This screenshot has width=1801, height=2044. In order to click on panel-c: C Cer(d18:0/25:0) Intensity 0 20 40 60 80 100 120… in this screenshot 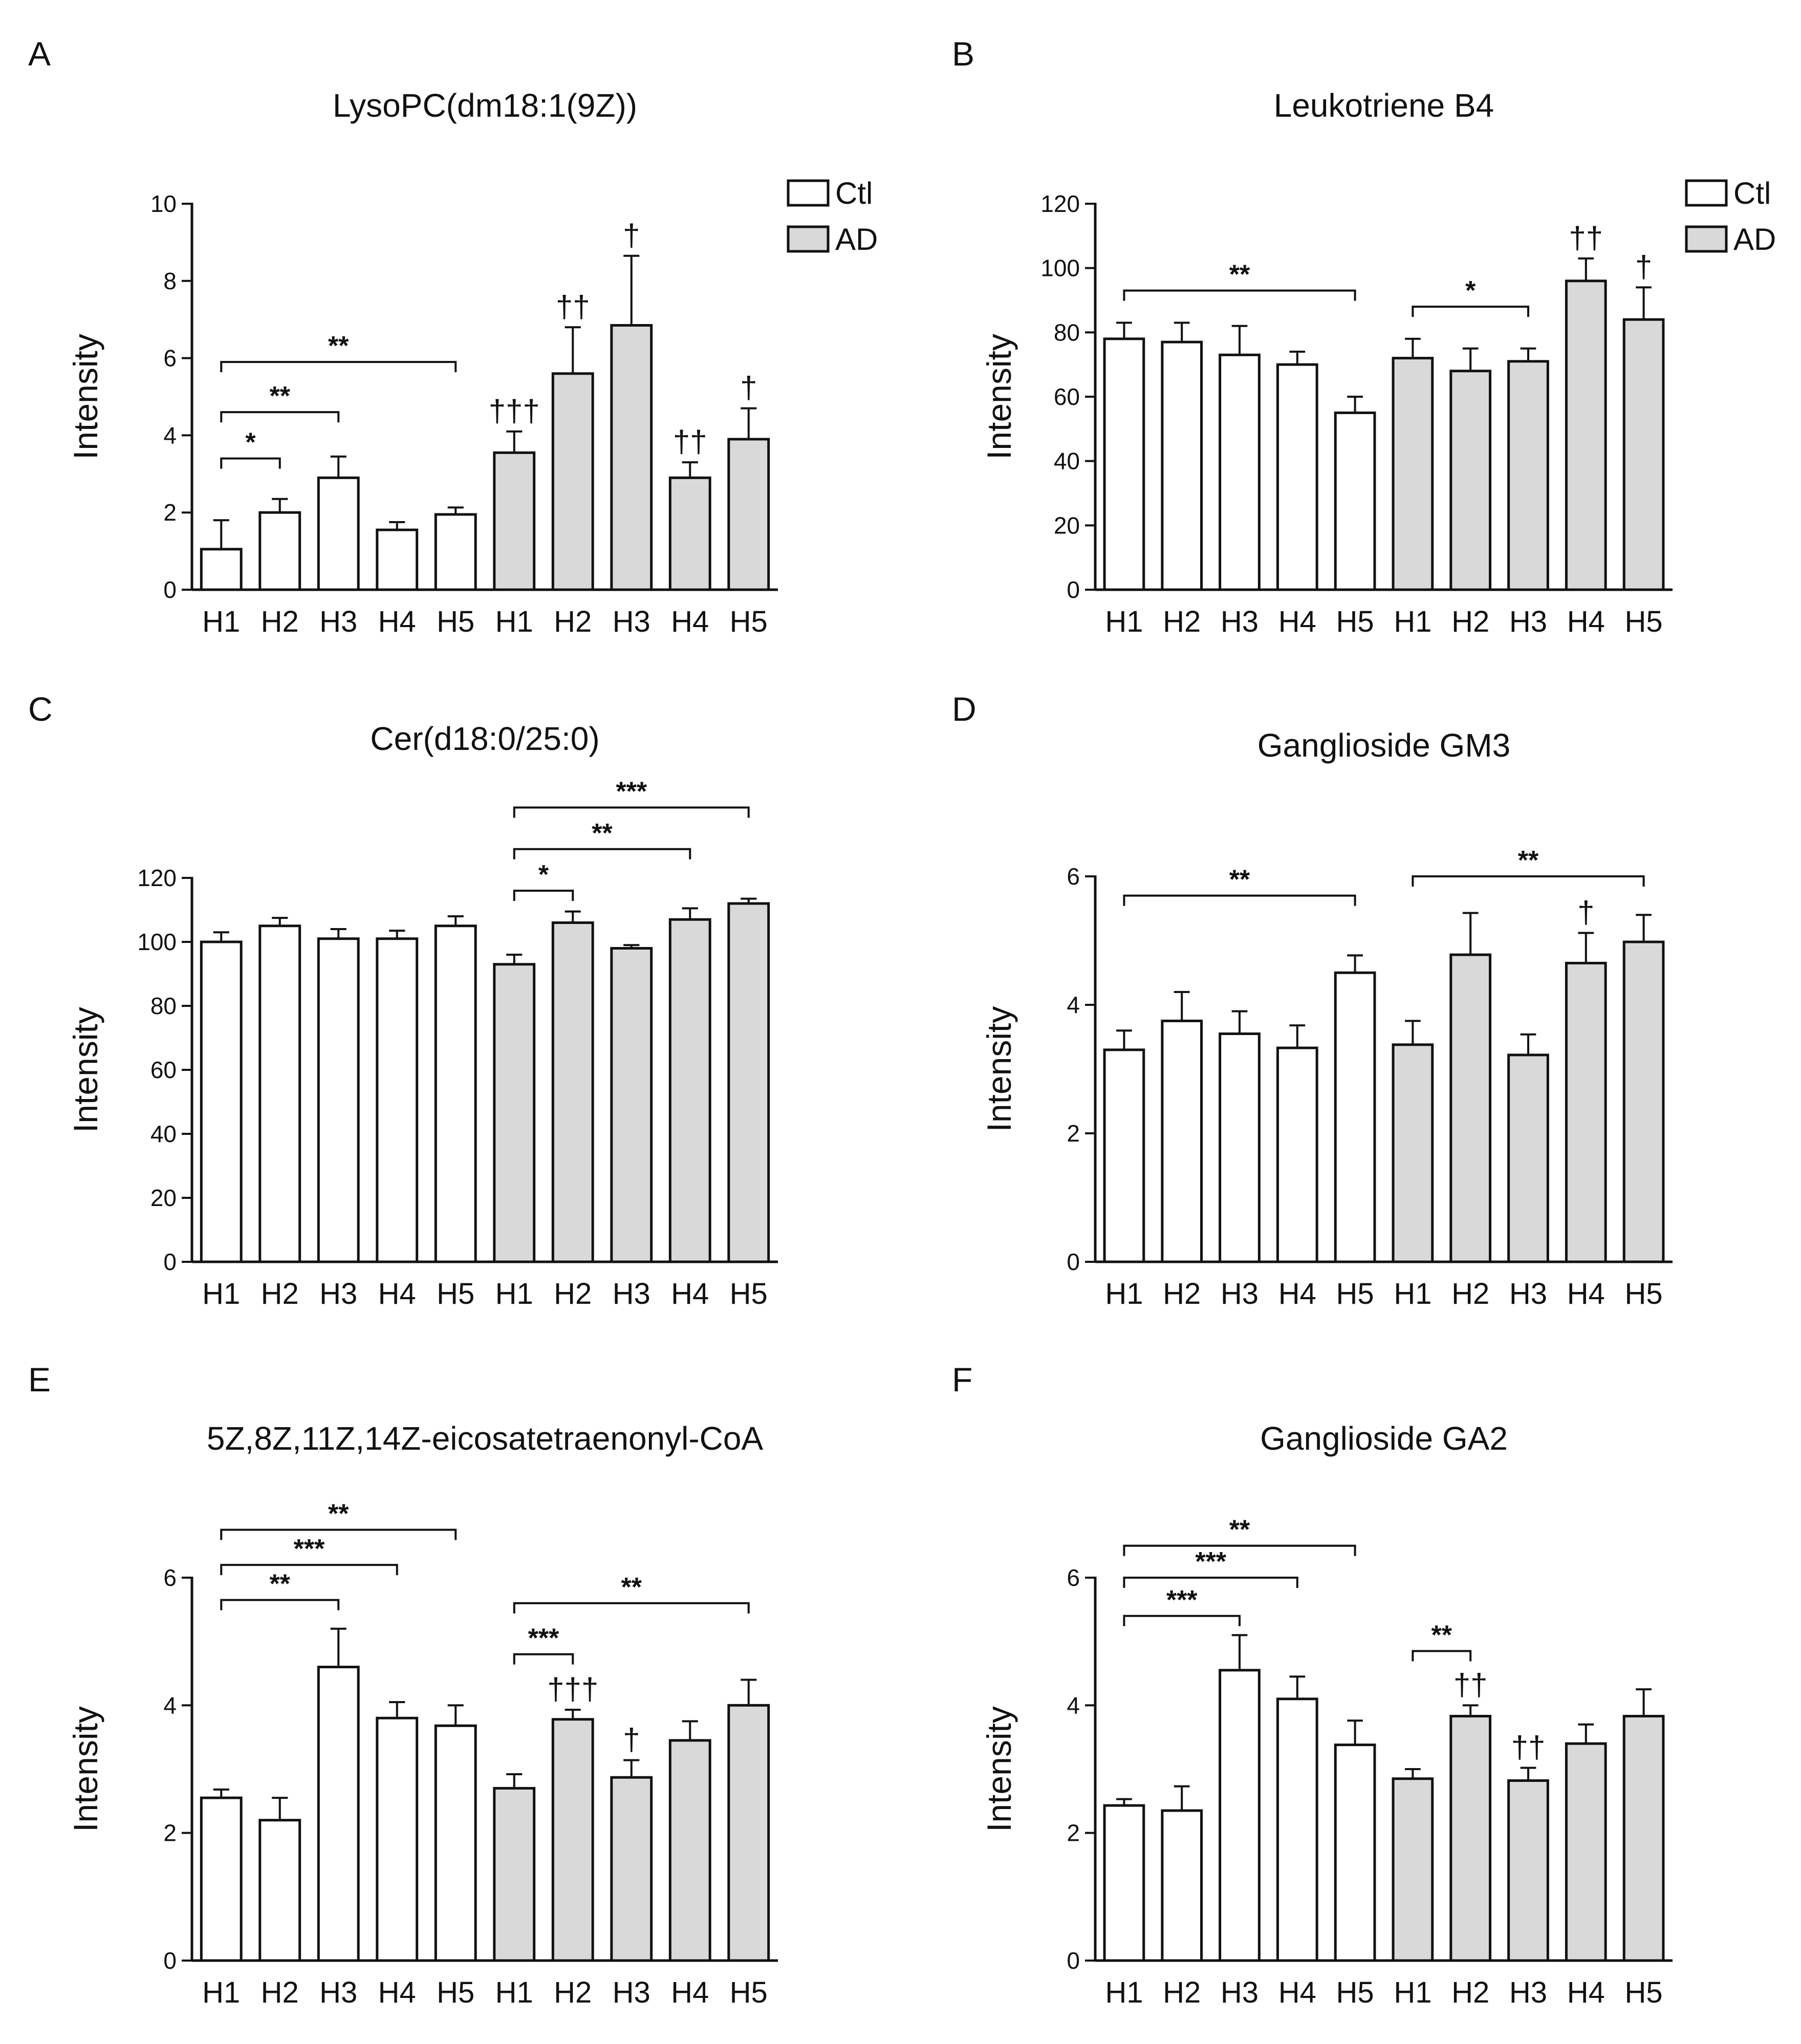, I will do `click(403, 1000)`.